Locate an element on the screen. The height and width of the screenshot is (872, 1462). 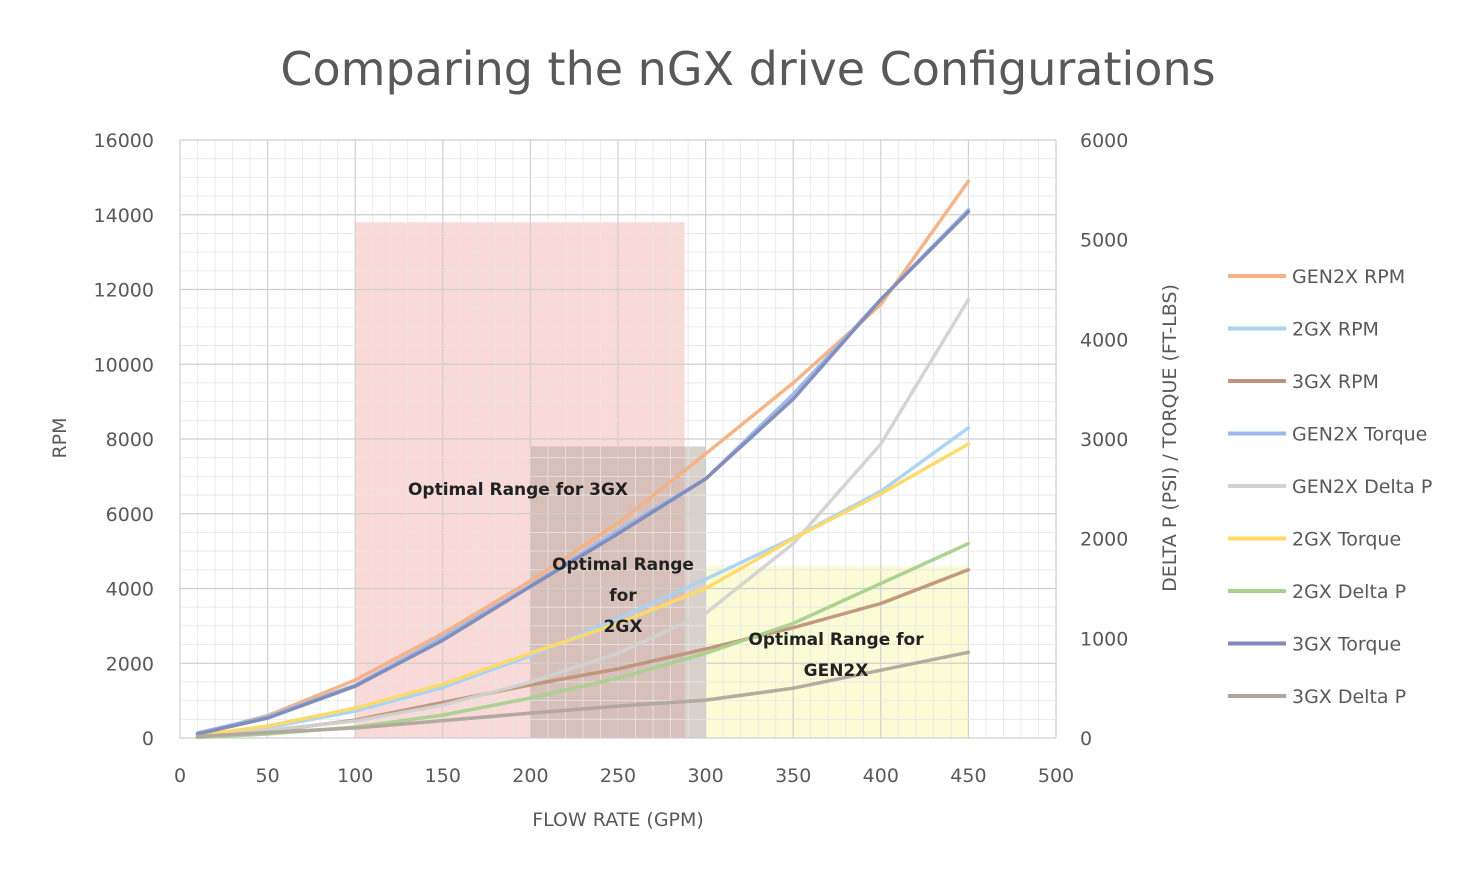
y-tick-label: 0 is located at coordinates (148, 739).